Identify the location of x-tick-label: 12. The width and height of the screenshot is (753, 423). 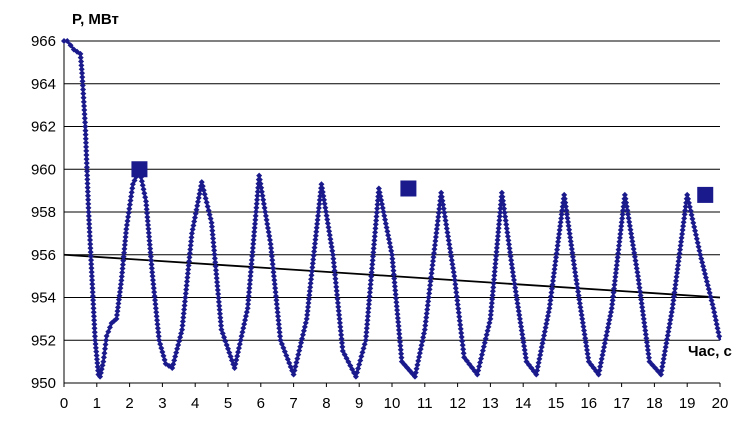
(457, 403).